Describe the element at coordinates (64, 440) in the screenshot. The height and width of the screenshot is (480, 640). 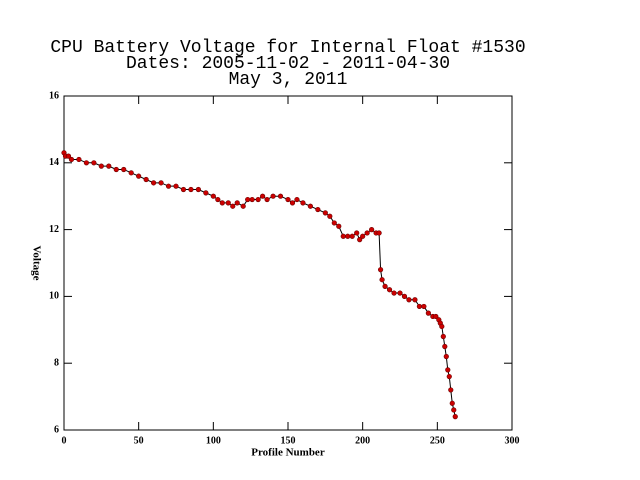
I see `x-tick-label: 0` at that location.